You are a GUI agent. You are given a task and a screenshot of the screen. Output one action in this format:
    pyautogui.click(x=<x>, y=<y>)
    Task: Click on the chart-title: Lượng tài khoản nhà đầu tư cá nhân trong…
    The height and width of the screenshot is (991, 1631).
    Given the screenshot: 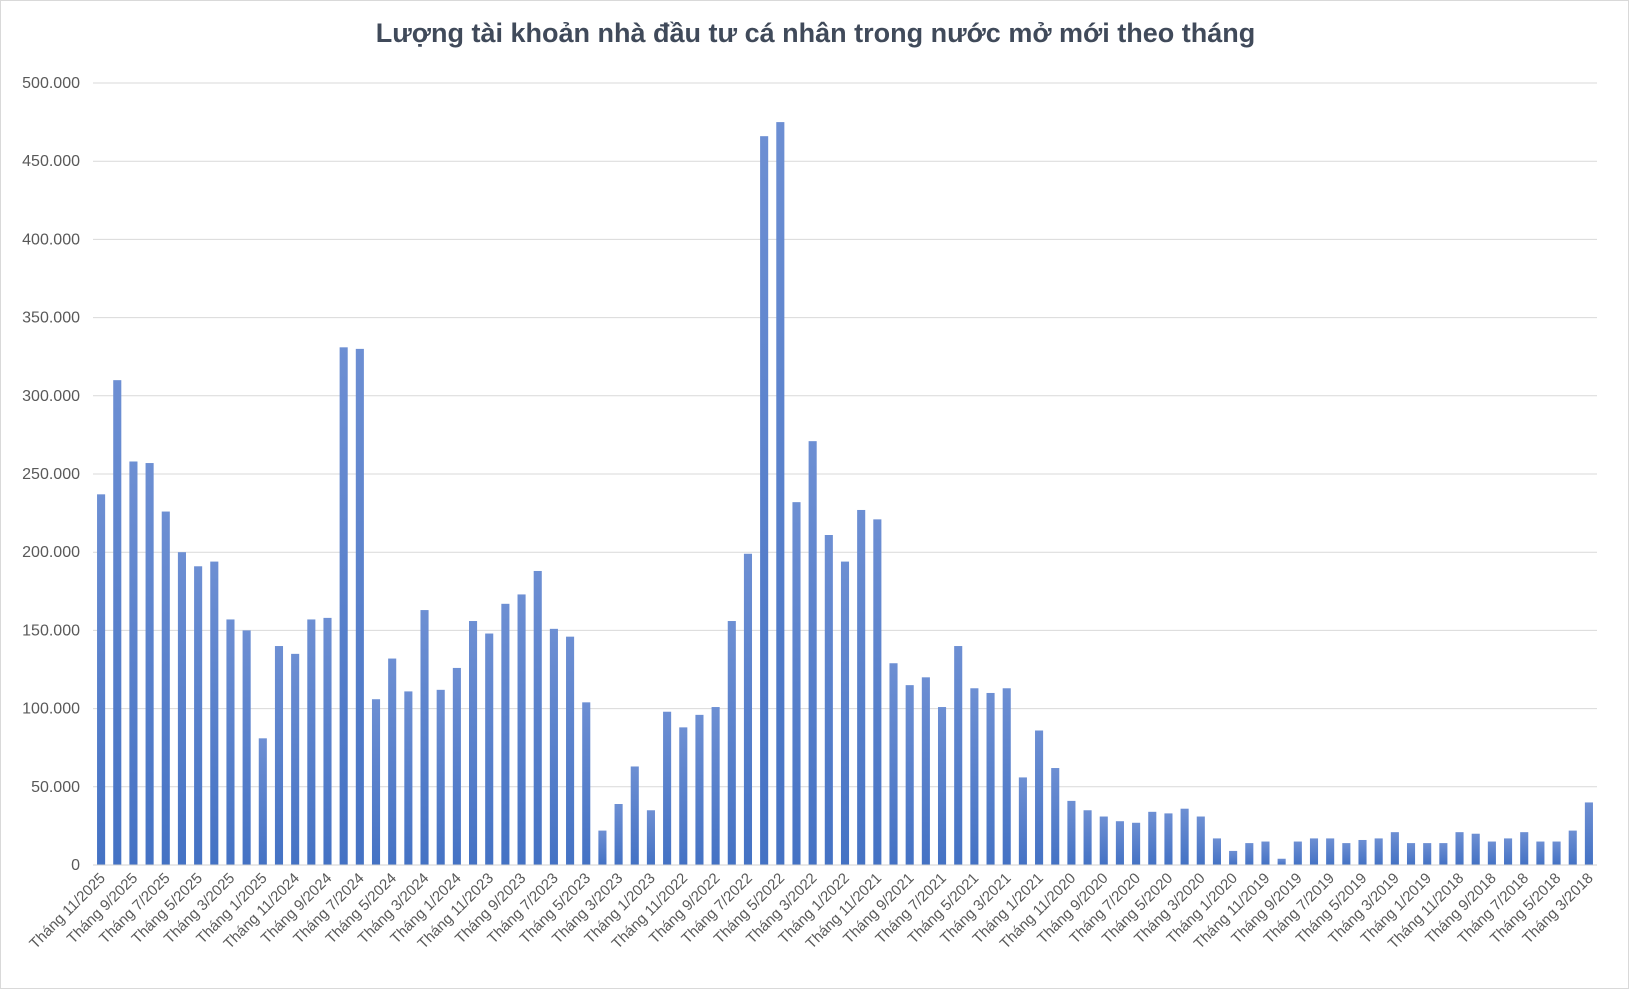 What is the action you would take?
    pyautogui.click(x=815, y=33)
    